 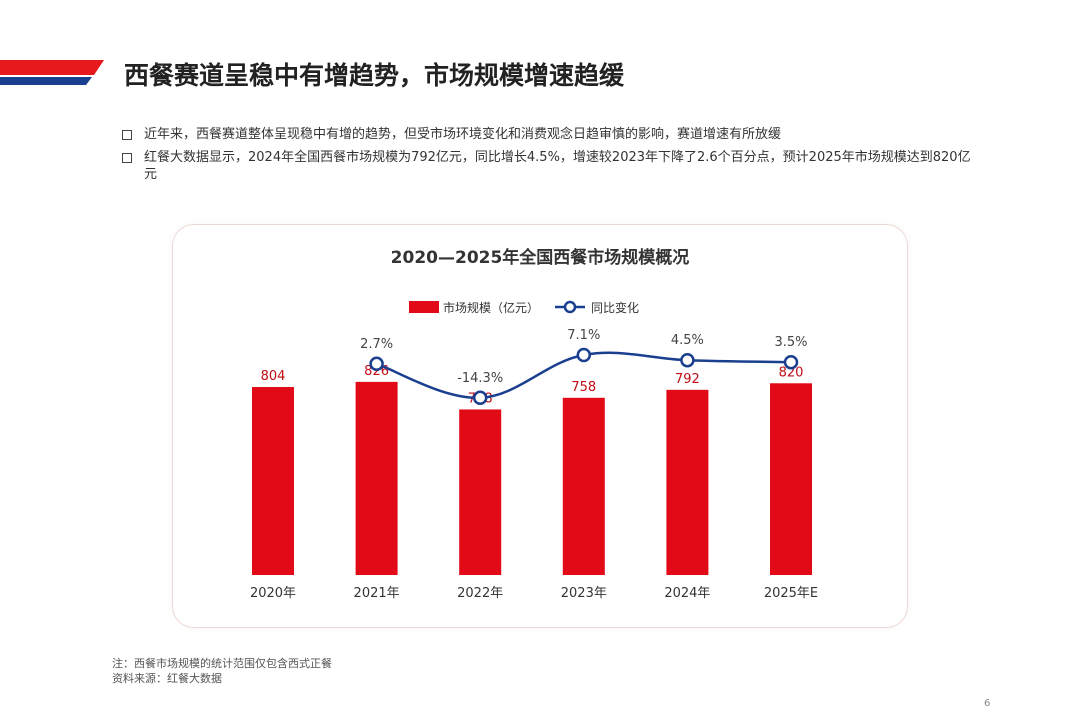 What do you see at coordinates (615, 307) in the screenshot?
I see `legend-label-yoy: 同比变化` at bounding box center [615, 307].